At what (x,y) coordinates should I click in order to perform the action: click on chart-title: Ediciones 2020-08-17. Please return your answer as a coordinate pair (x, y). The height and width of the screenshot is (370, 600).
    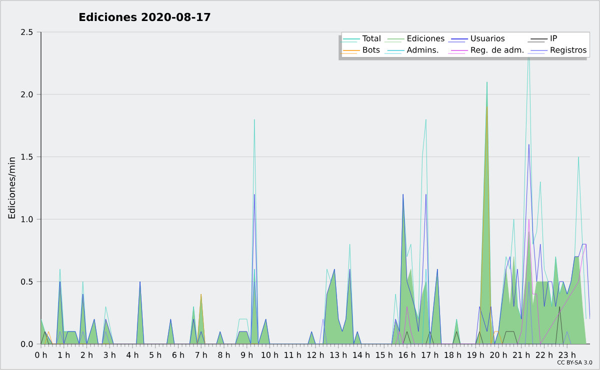
    Looking at the image, I should click on (145, 17).